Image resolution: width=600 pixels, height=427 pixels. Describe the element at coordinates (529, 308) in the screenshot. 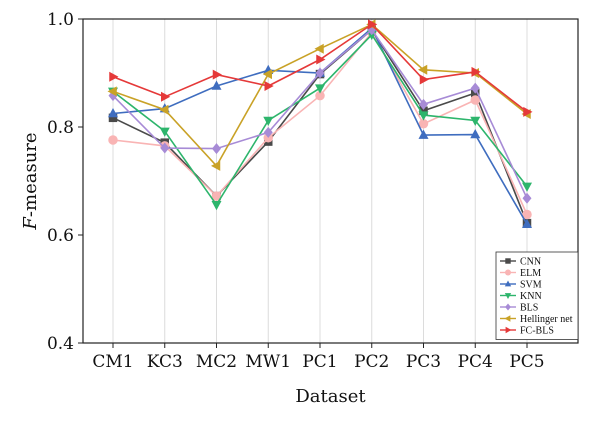

I see `legend-label: BLS` at that location.